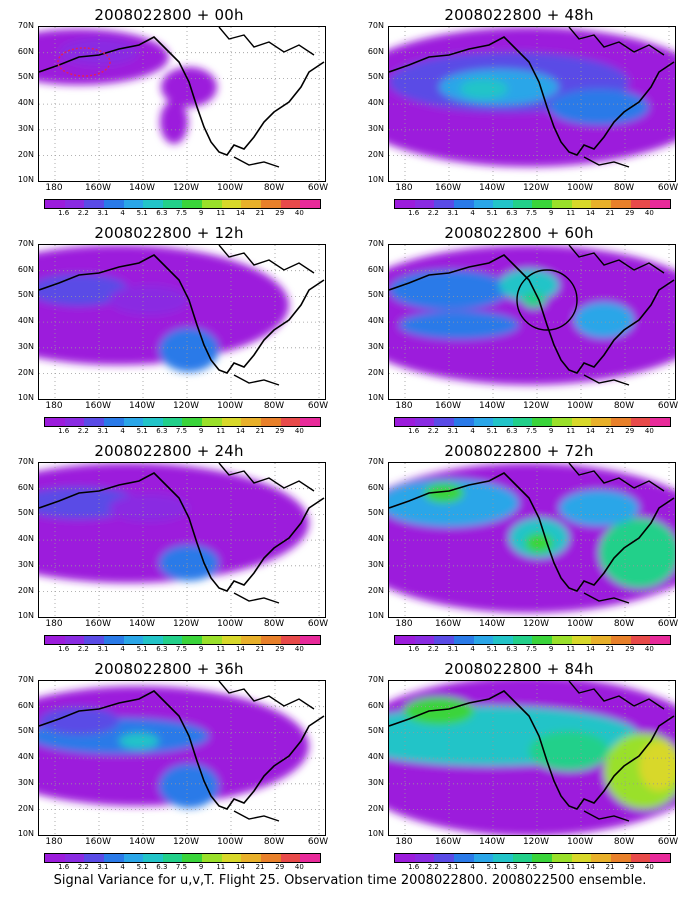  I want to click on colorbar-label: 11, so click(571, 213).